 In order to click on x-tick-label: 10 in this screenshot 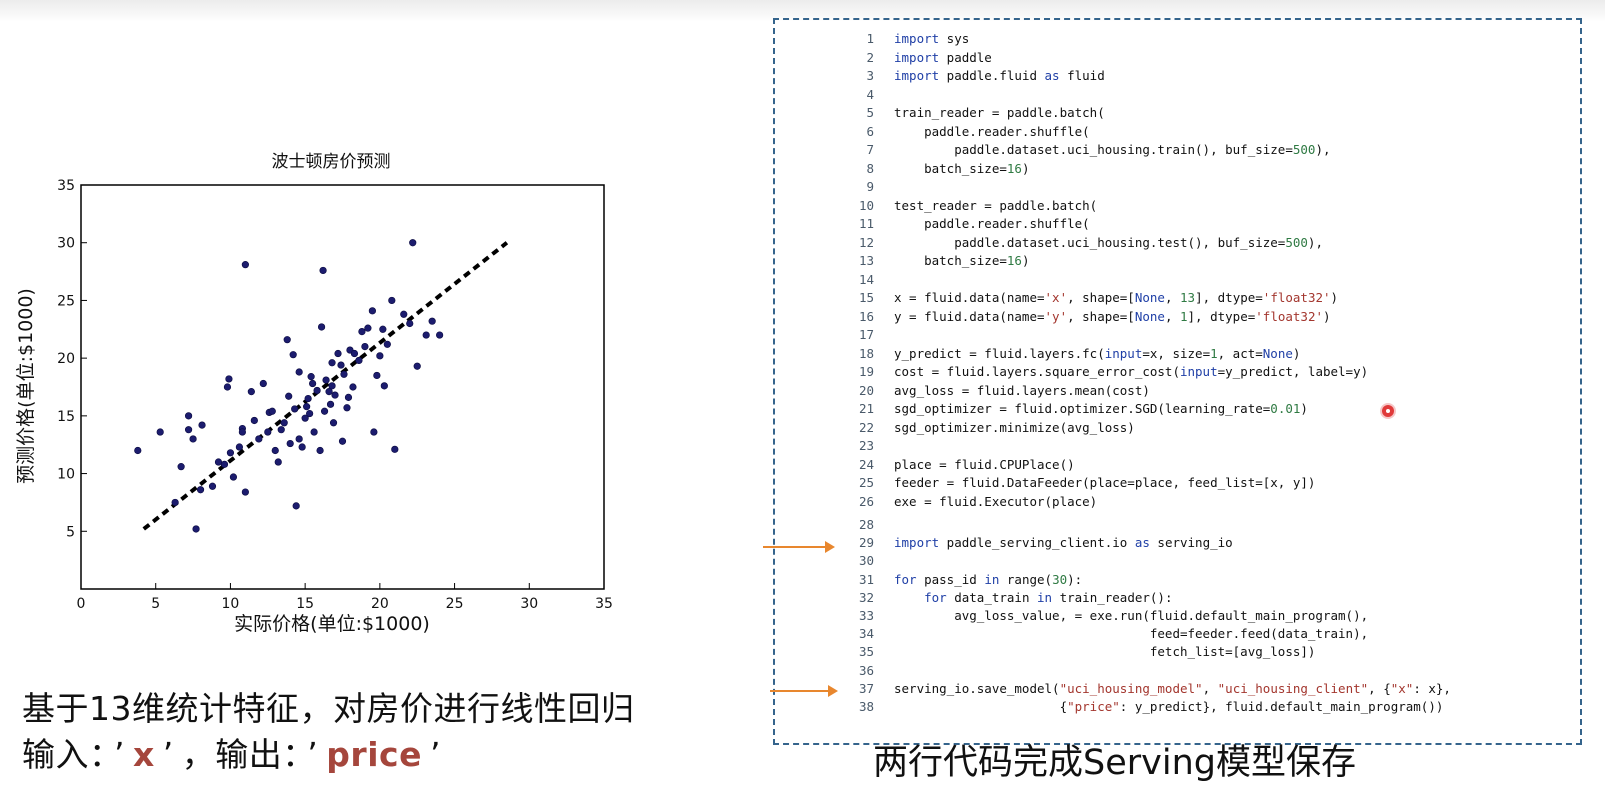, I will do `click(231, 604)`.